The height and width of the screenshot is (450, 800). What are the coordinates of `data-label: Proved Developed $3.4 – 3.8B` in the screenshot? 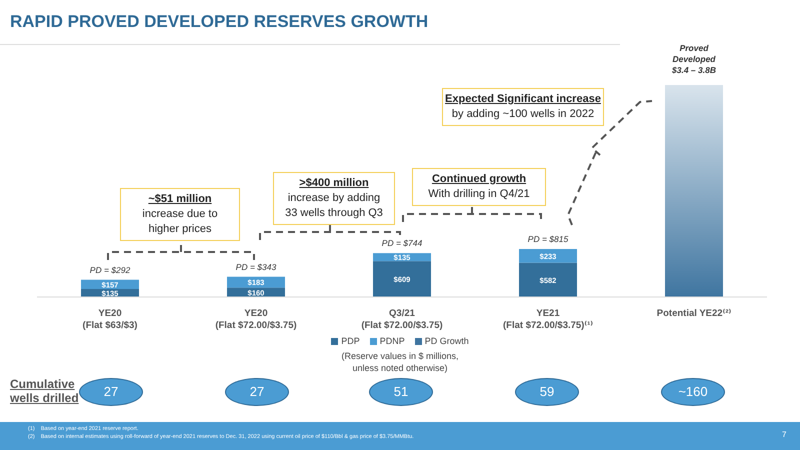 It's located at (693, 59).